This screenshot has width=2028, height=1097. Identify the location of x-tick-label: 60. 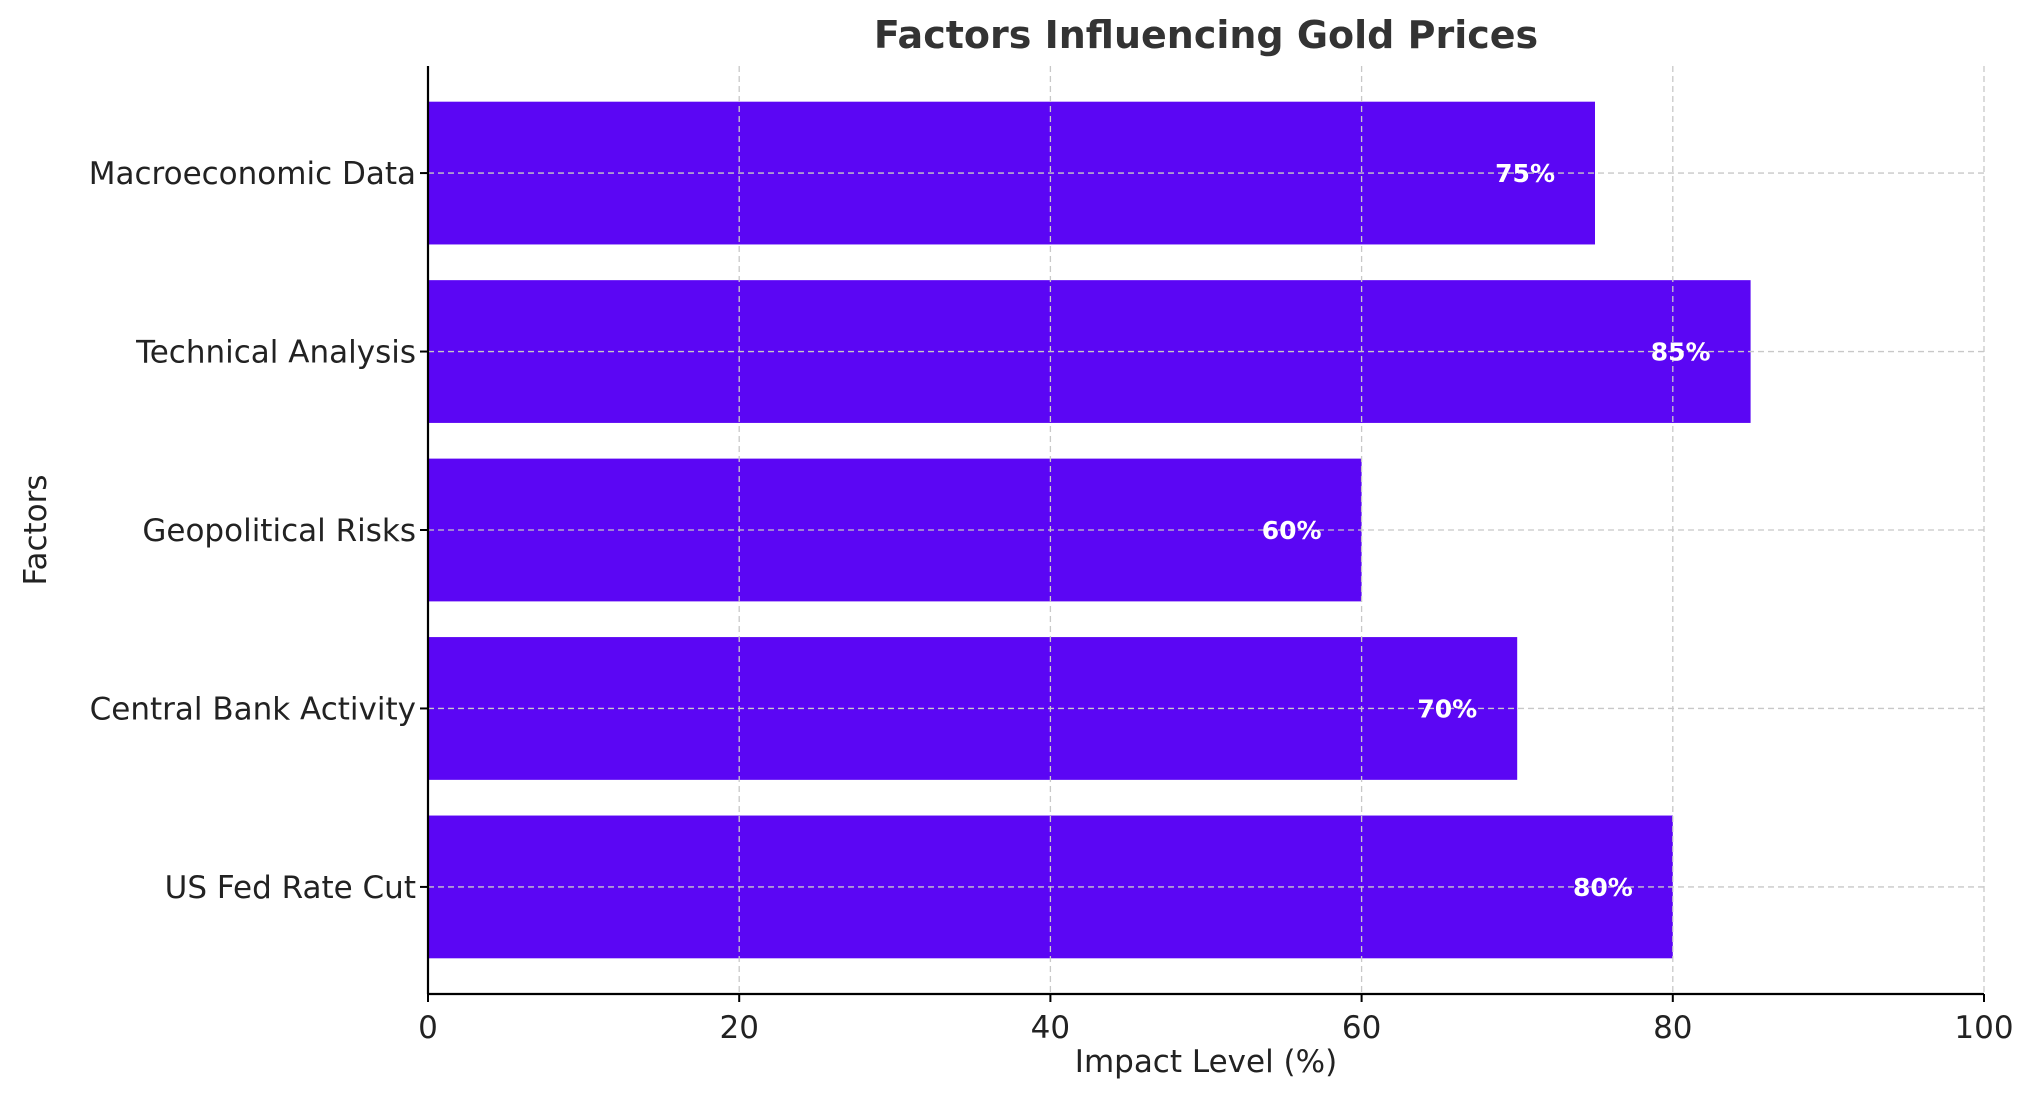
(1361, 1028).